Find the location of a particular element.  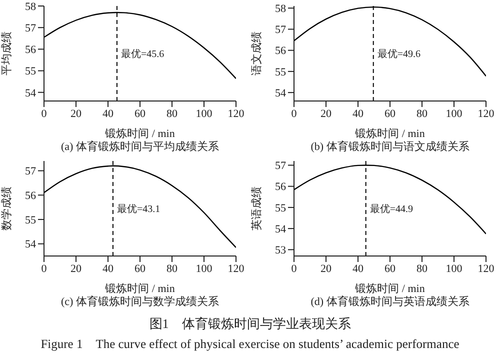

caption: 图1 体育锻炼时间与学业表现关系 is located at coordinates (250, 324).